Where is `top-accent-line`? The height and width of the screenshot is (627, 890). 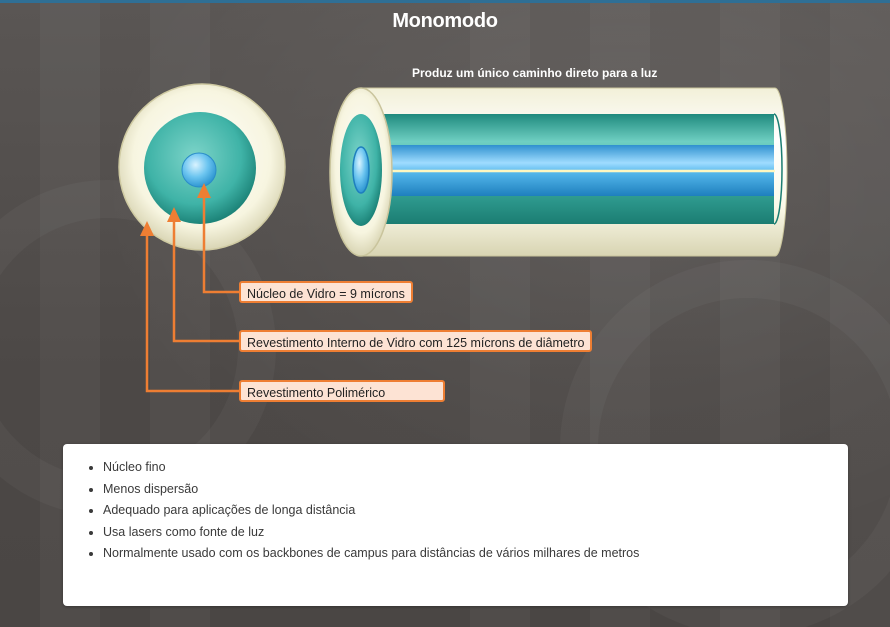
top-accent-line is located at coordinates (445, 1).